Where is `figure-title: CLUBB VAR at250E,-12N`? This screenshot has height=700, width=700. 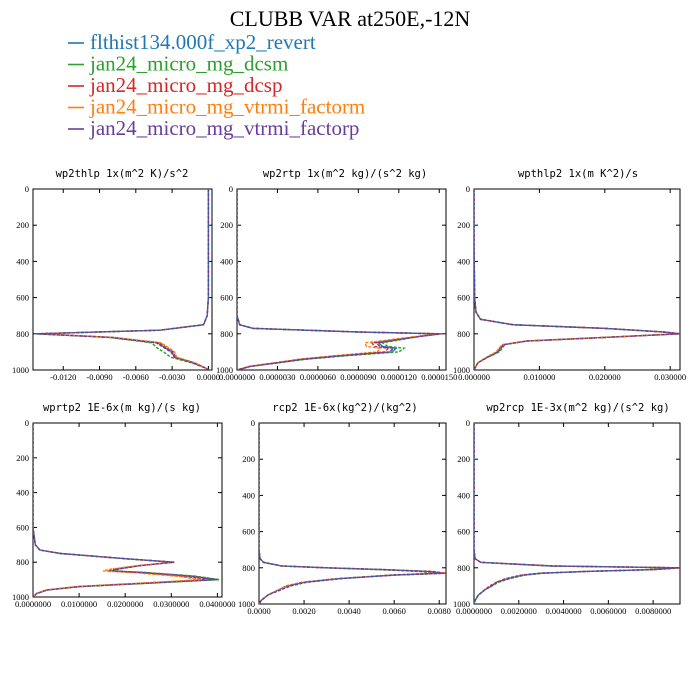 figure-title: CLUBB VAR at250E,-12N is located at coordinates (350, 18).